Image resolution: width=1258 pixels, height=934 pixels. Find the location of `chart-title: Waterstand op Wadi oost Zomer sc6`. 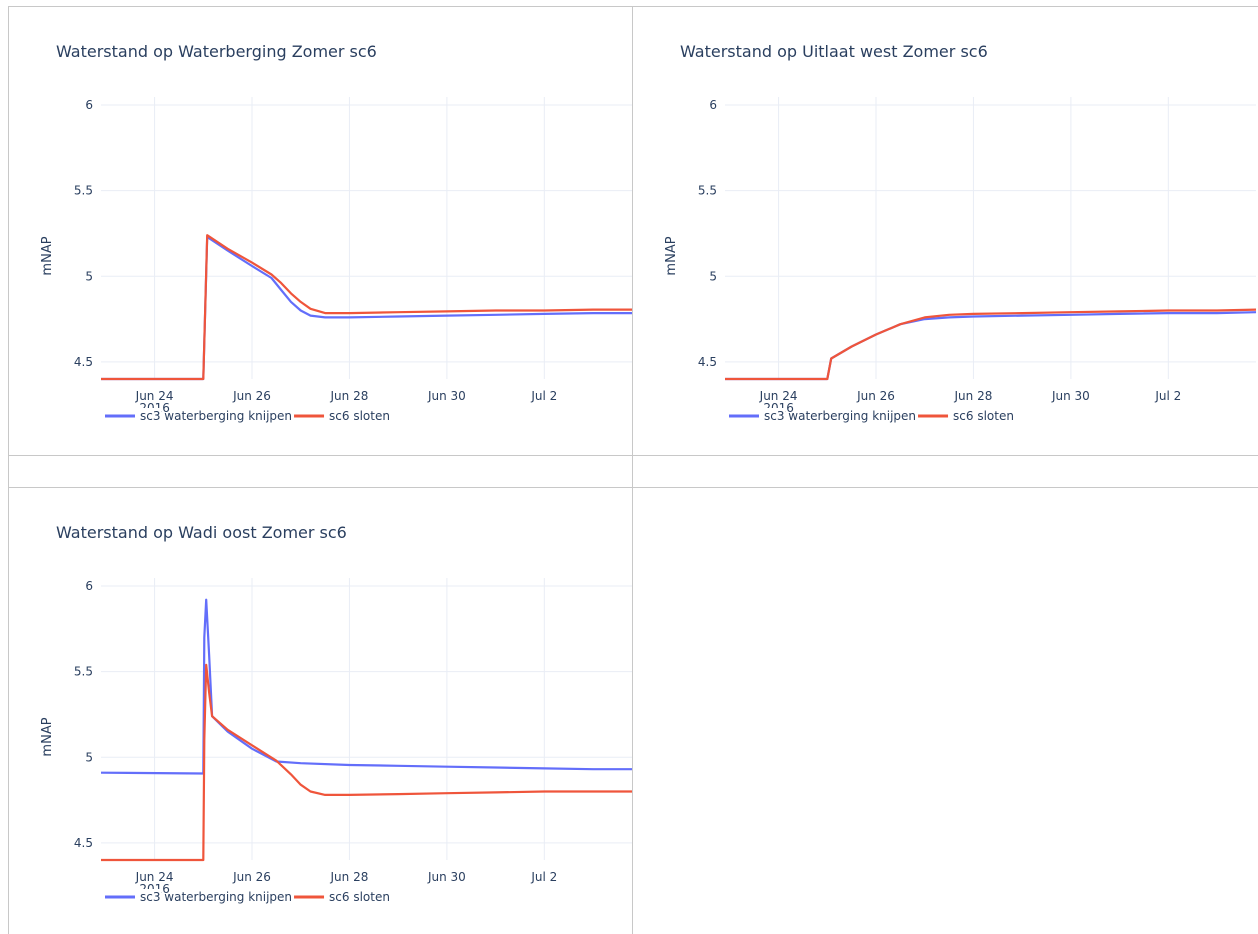

chart-title: Waterstand op Wadi oost Zomer sc6 is located at coordinates (201, 532).